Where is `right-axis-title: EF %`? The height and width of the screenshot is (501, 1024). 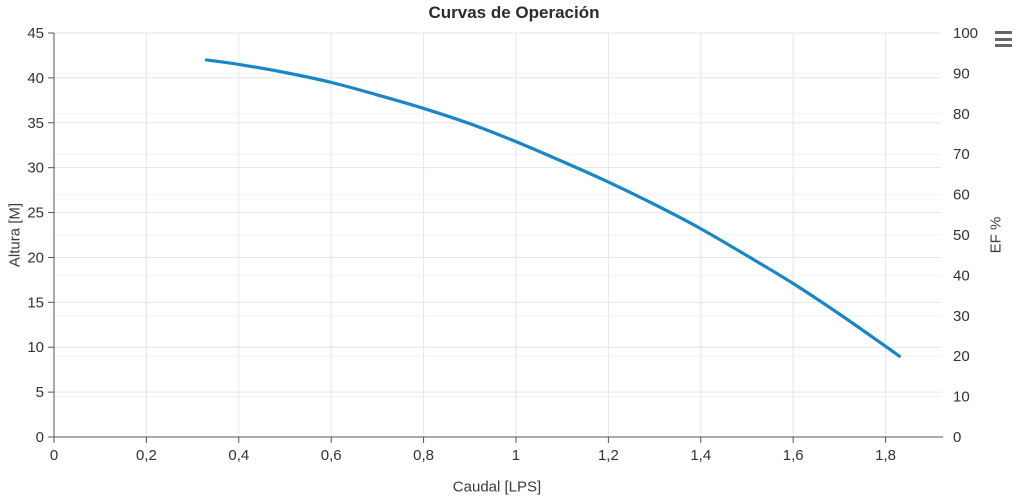 right-axis-title: EF % is located at coordinates (996, 235).